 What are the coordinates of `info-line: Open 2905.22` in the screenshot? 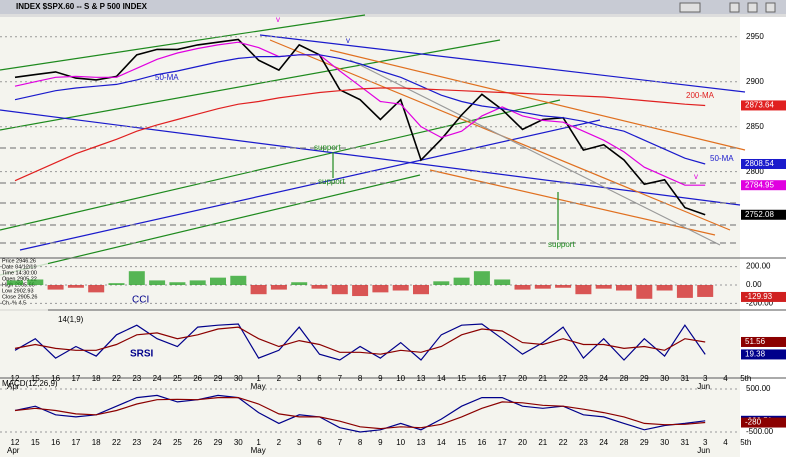 It's located at (19, 279).